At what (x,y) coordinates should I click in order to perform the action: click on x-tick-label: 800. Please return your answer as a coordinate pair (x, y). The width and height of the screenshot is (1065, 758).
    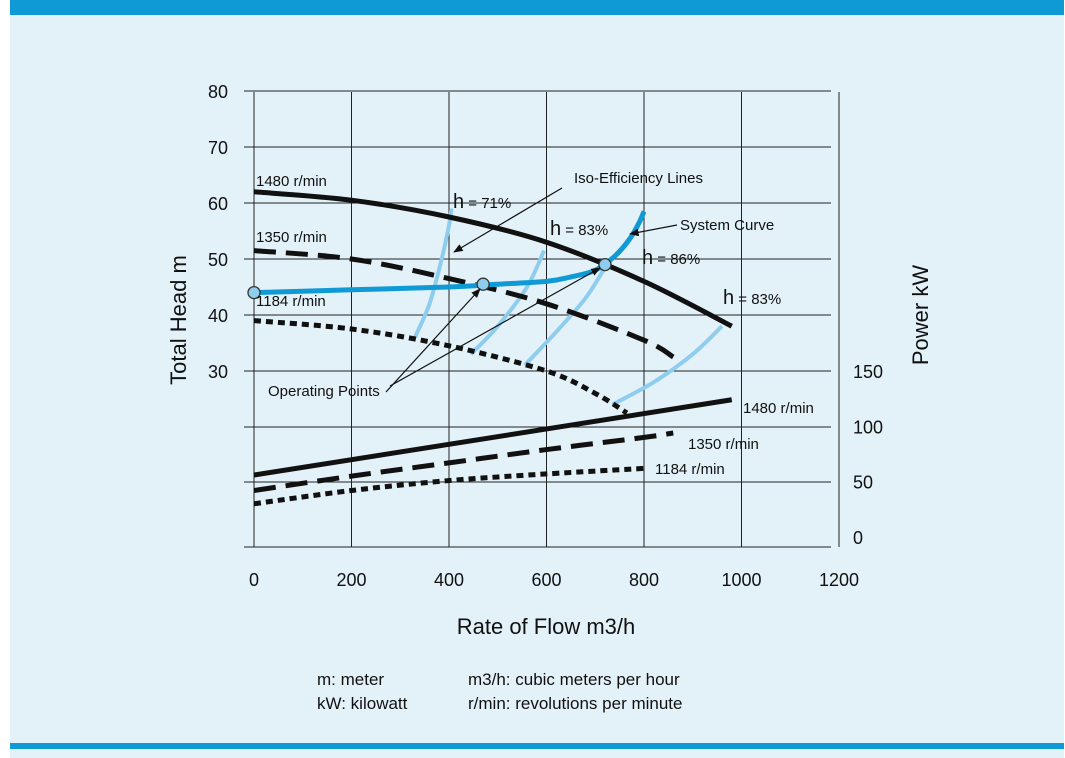
    Looking at the image, I should click on (644, 580).